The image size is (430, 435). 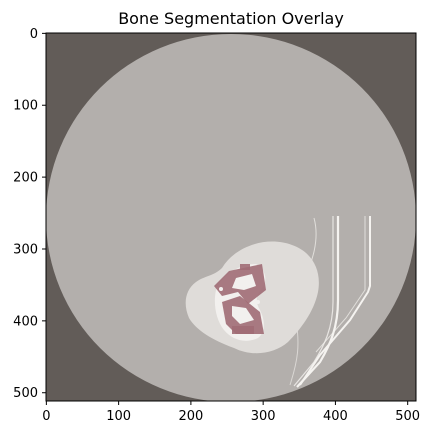 What do you see at coordinates (335, 416) in the screenshot?
I see `x-tick-label: 400` at bounding box center [335, 416].